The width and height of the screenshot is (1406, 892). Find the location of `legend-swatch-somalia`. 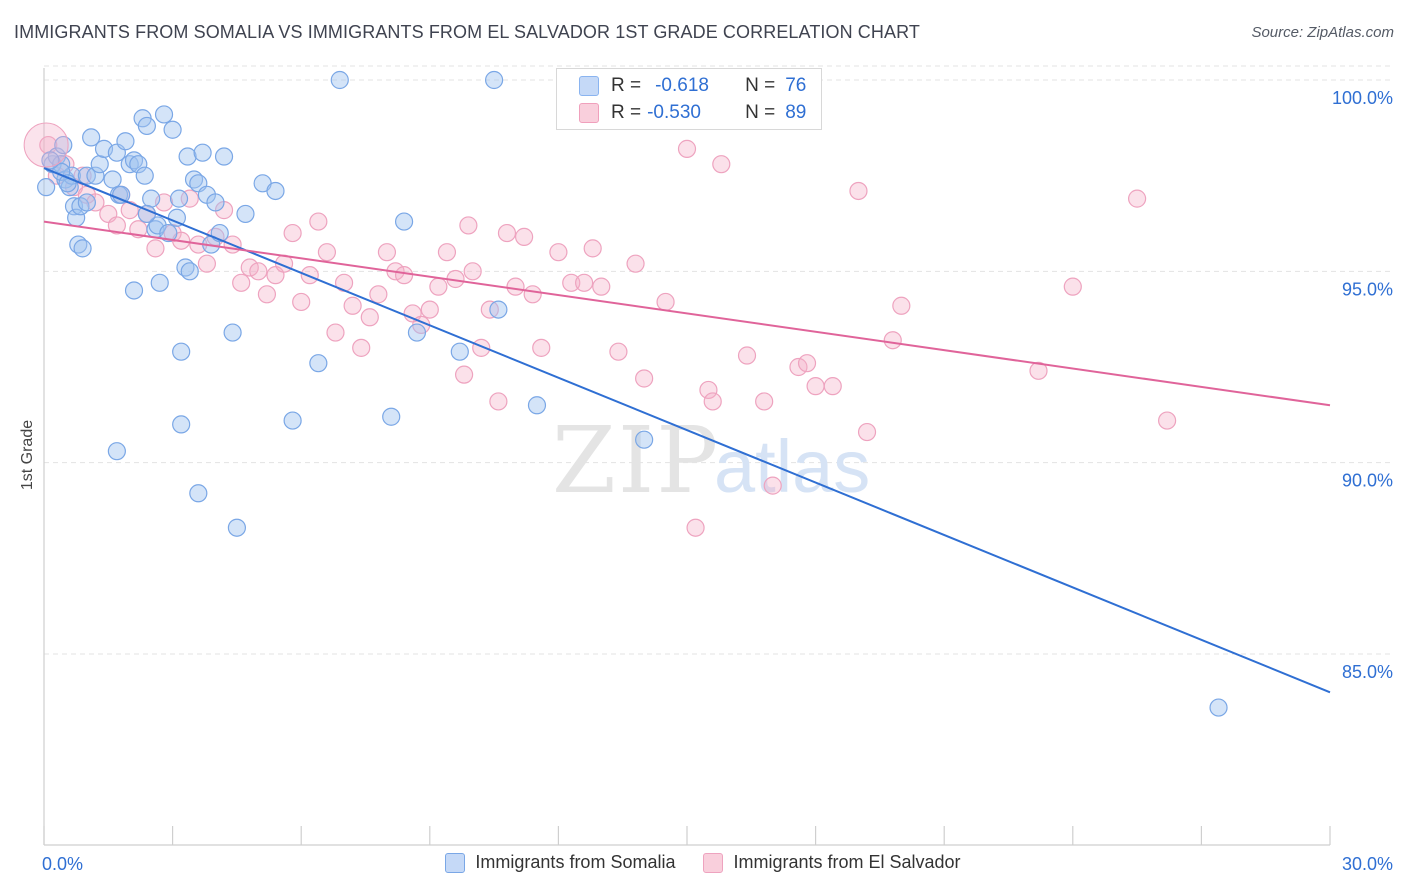

legend-swatch-somalia is located at coordinates (455, 862).